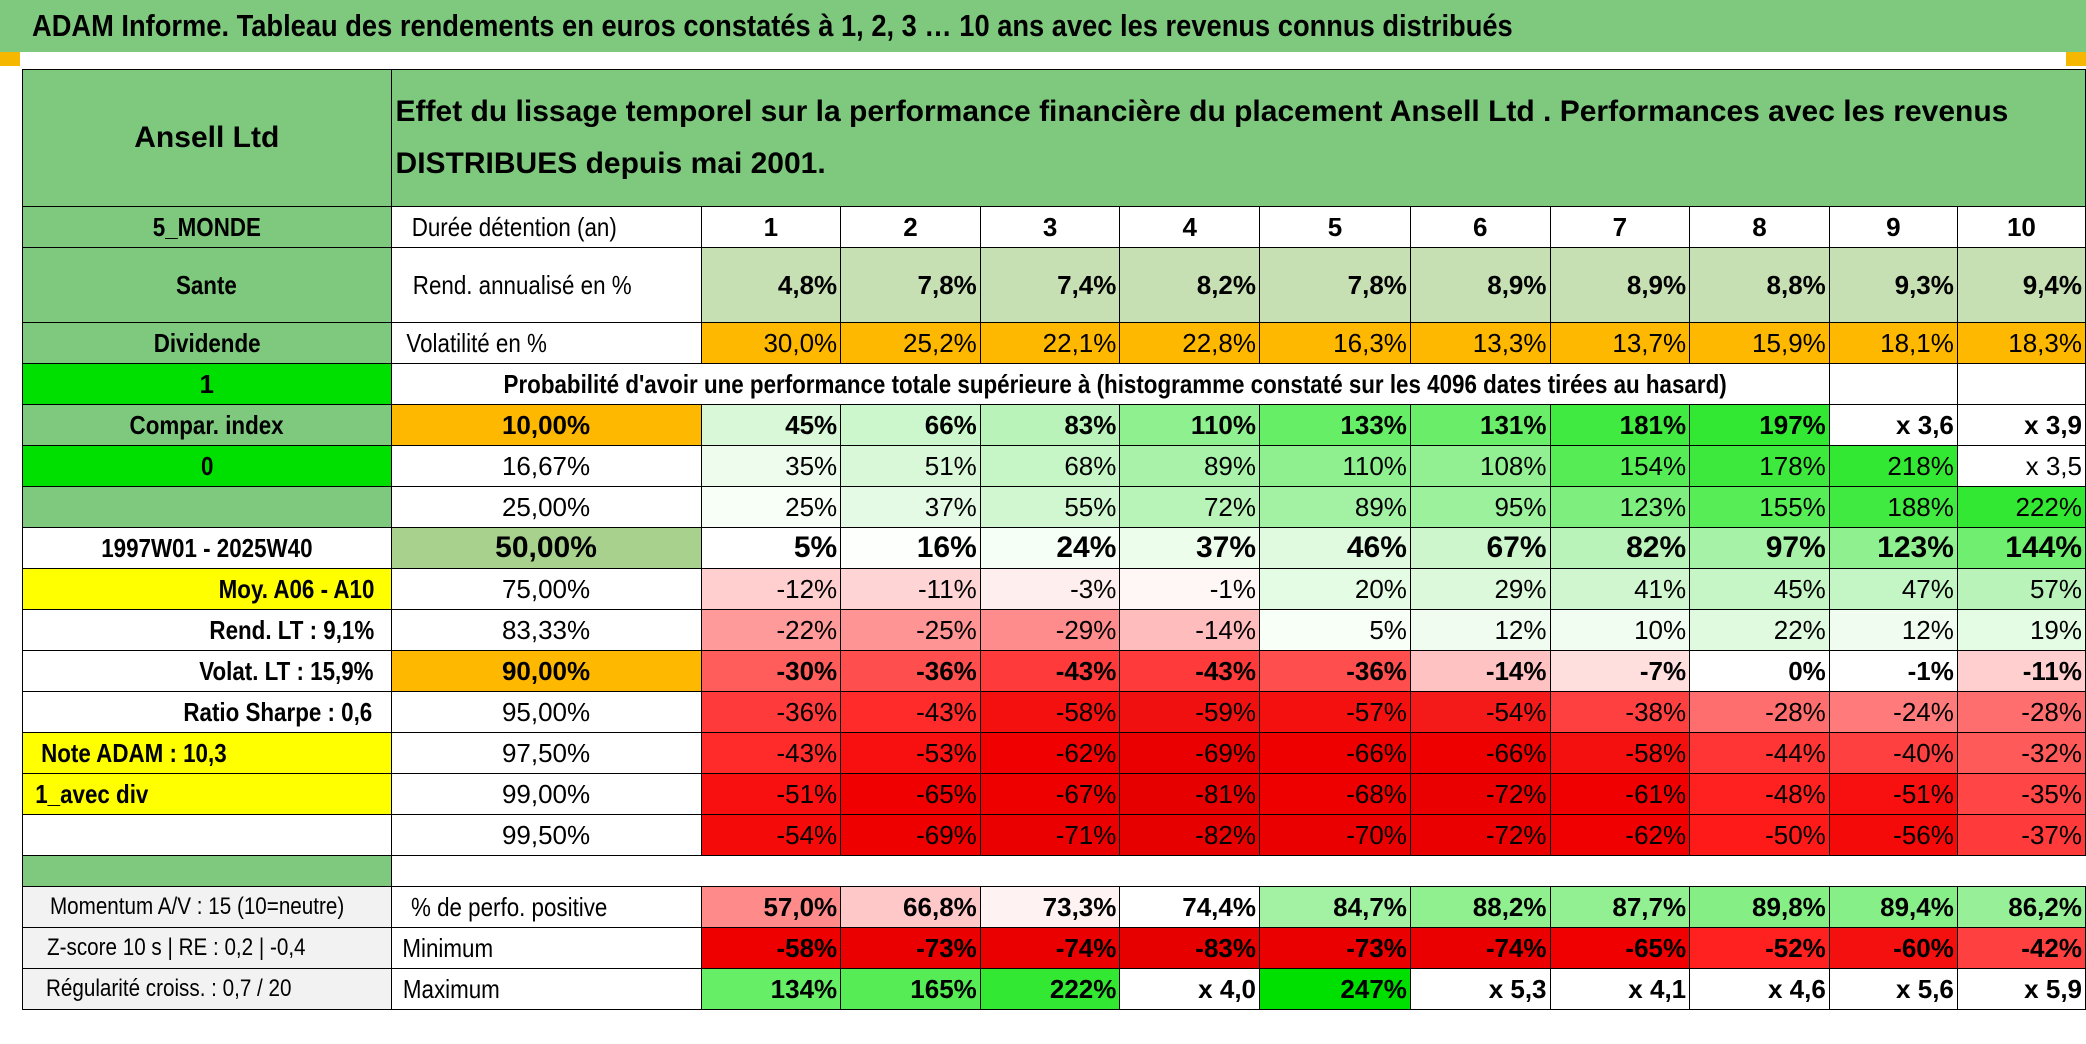 This screenshot has height=1044, width=2086. What do you see at coordinates (1759, 227) in the screenshot?
I see `year-header: 8` at bounding box center [1759, 227].